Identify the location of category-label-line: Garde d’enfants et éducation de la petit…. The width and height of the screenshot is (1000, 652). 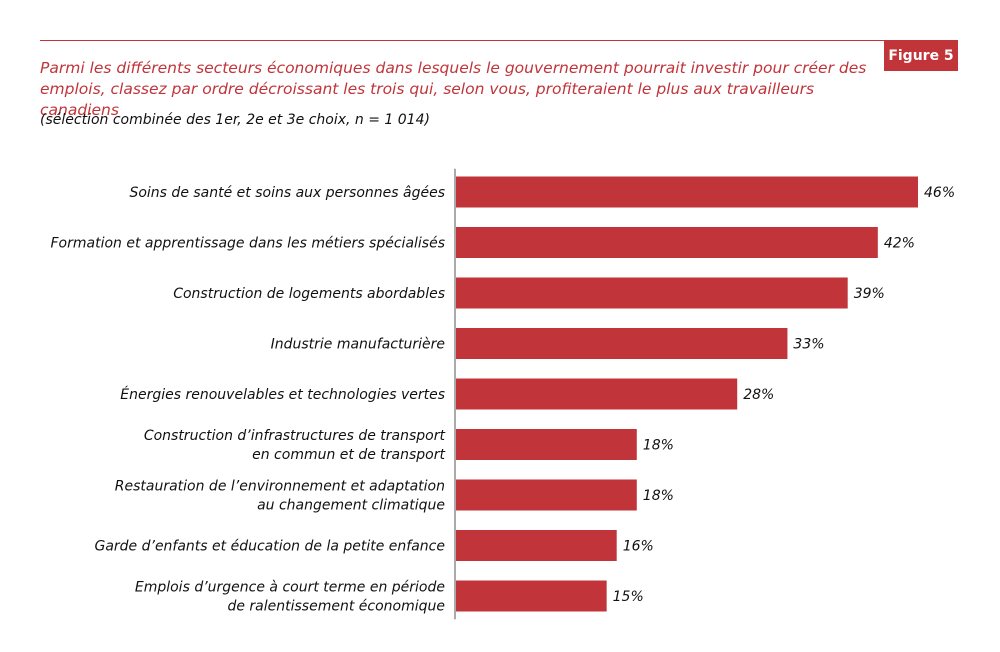
(269, 547).